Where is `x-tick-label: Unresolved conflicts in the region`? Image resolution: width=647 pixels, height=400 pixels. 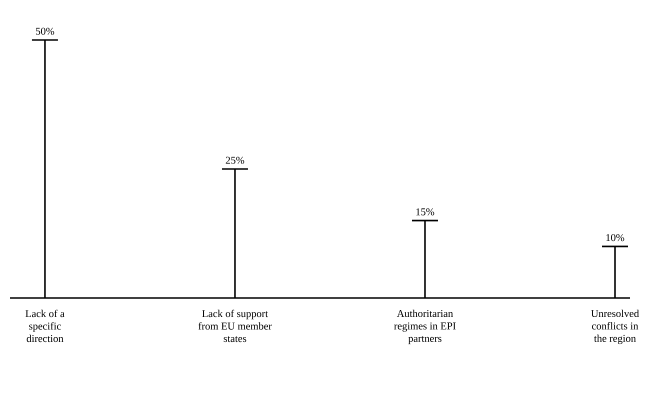 x-tick-label: Unresolved conflicts in the region is located at coordinates (615, 327).